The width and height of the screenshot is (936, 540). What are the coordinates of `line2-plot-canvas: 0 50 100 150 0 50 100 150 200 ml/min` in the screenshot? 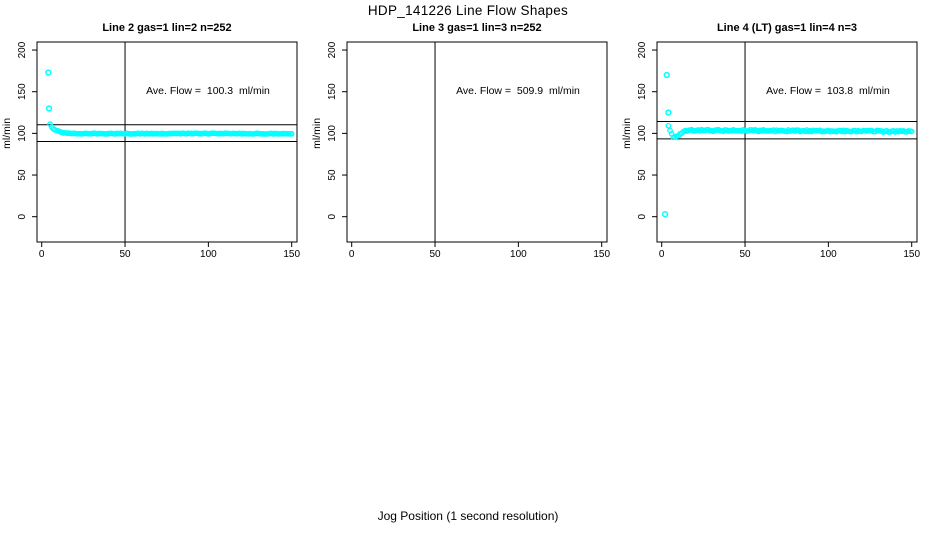 It's located at (150, 150).